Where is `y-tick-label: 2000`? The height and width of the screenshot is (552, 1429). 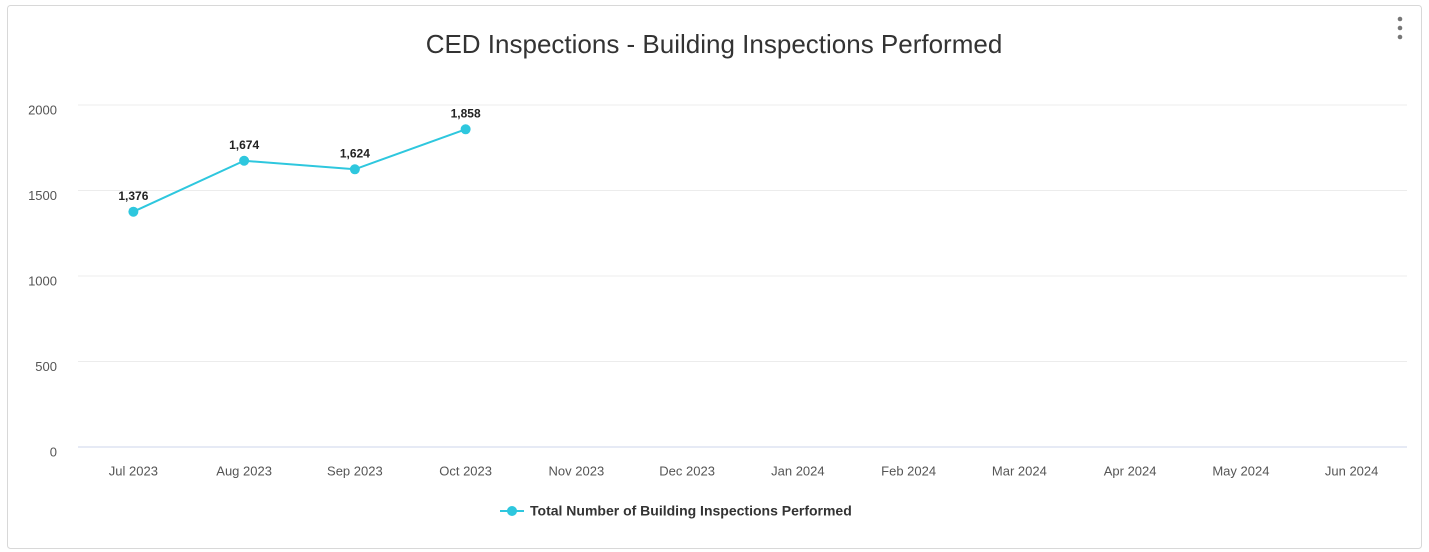
y-tick-label: 2000 is located at coordinates (42, 109).